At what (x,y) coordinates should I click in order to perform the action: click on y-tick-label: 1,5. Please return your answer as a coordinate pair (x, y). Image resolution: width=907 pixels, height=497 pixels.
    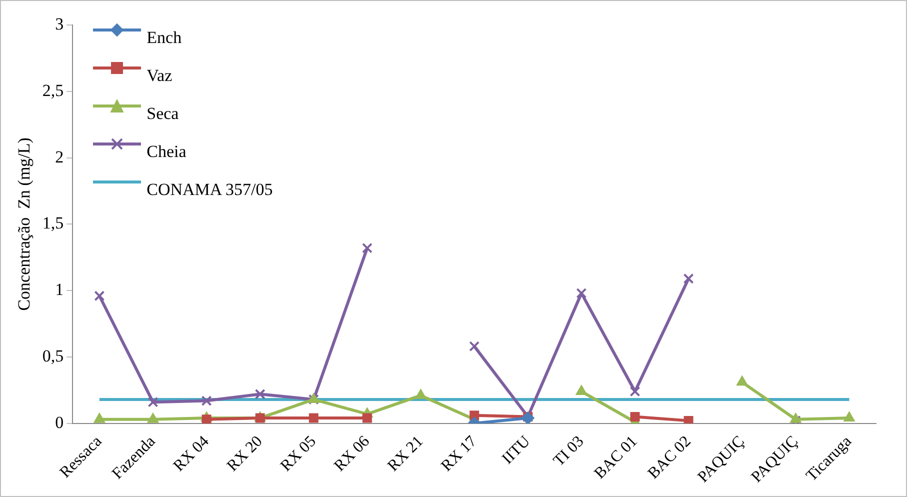
    Looking at the image, I should click on (53, 223).